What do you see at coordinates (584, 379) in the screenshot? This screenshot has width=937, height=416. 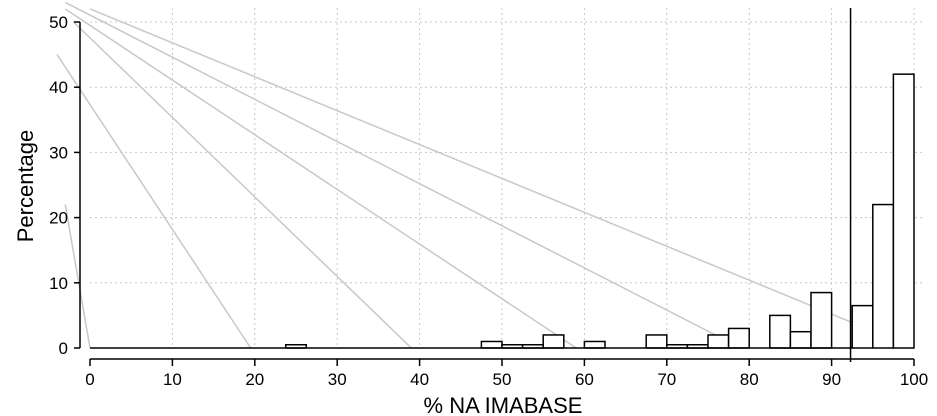 I see `x-tick-label: 60` at bounding box center [584, 379].